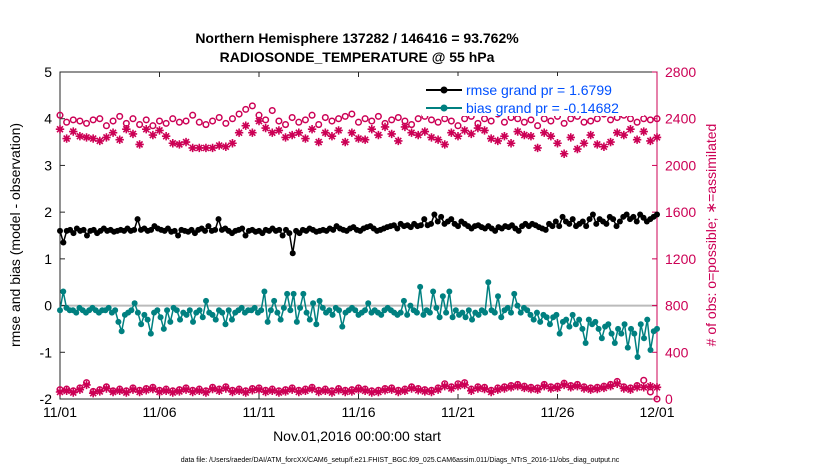 The image size is (830, 470). Describe the element at coordinates (680, 212) in the screenshot. I see `y-right-tick-label: 1600` at that location.